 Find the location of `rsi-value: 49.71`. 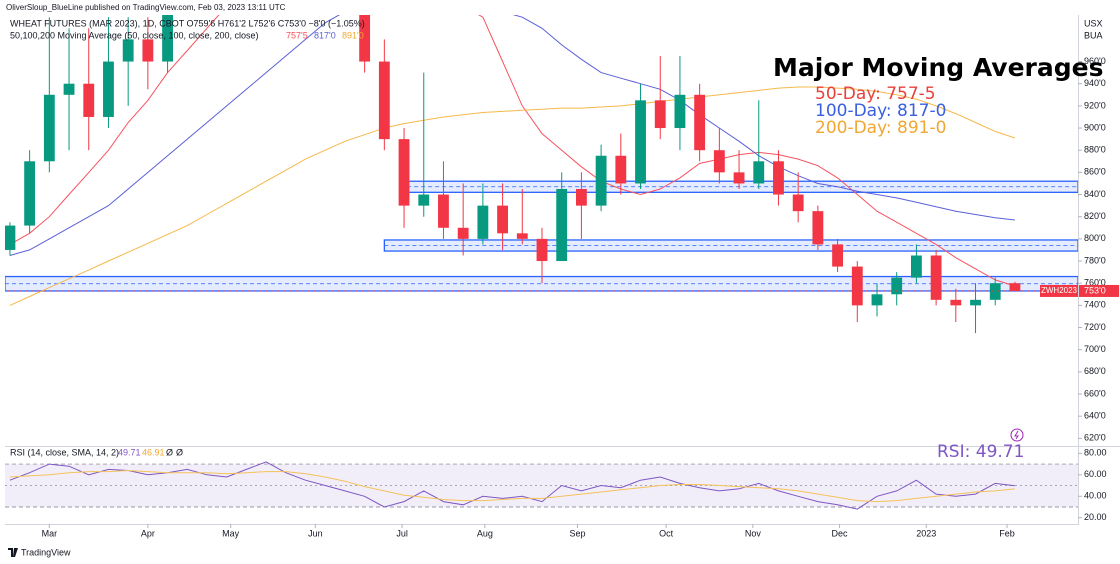

rsi-value: 49.71 is located at coordinates (129, 452).